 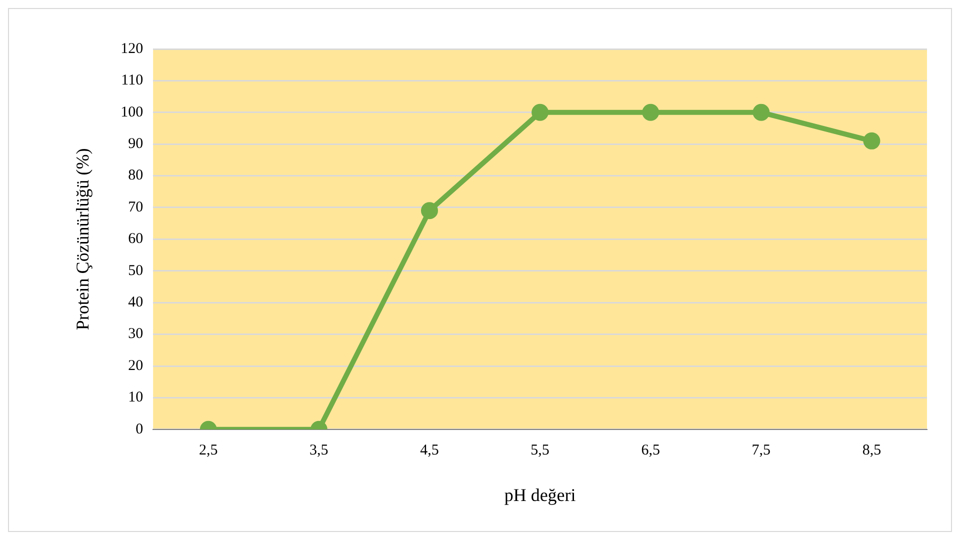 I want to click on x-tick-label: 8,5, so click(x=872, y=450).